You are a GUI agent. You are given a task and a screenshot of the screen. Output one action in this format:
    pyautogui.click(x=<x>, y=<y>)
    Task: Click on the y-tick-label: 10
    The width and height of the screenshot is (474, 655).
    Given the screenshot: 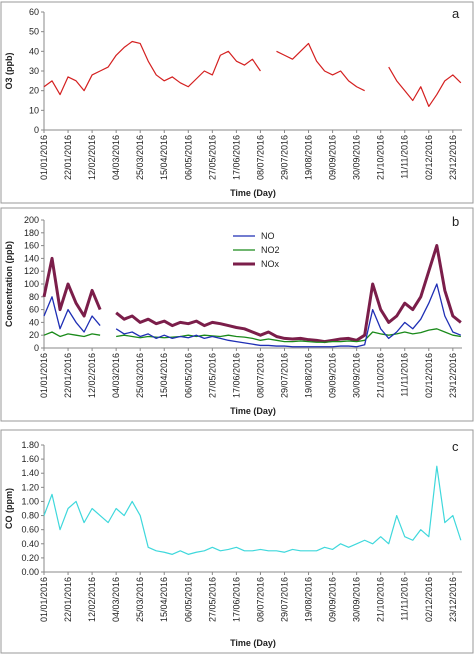 What is the action you would take?
    pyautogui.click(x=34, y=110)
    